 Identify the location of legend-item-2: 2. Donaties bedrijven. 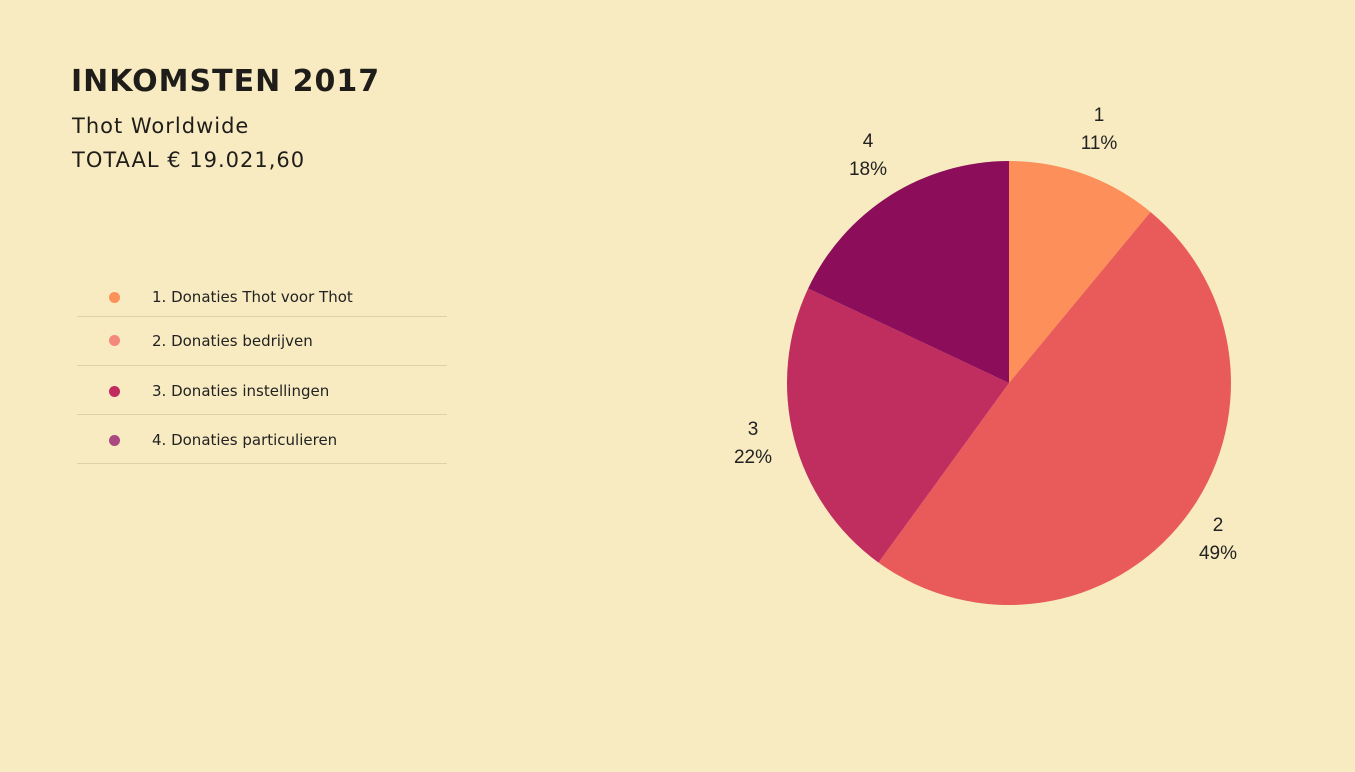
(262, 341).